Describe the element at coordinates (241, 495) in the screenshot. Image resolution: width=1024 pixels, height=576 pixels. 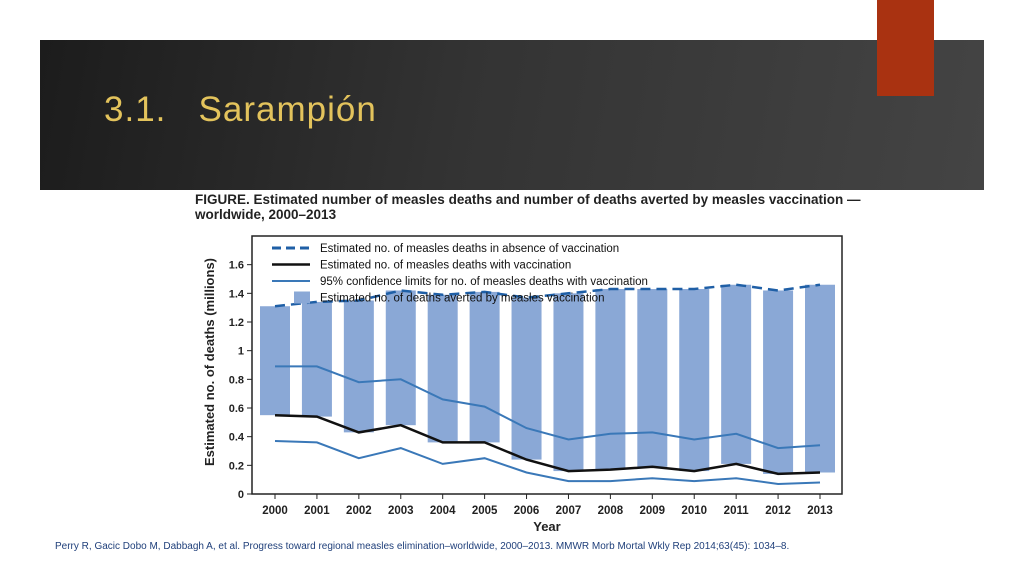
I see `y-tick-label: 0` at that location.